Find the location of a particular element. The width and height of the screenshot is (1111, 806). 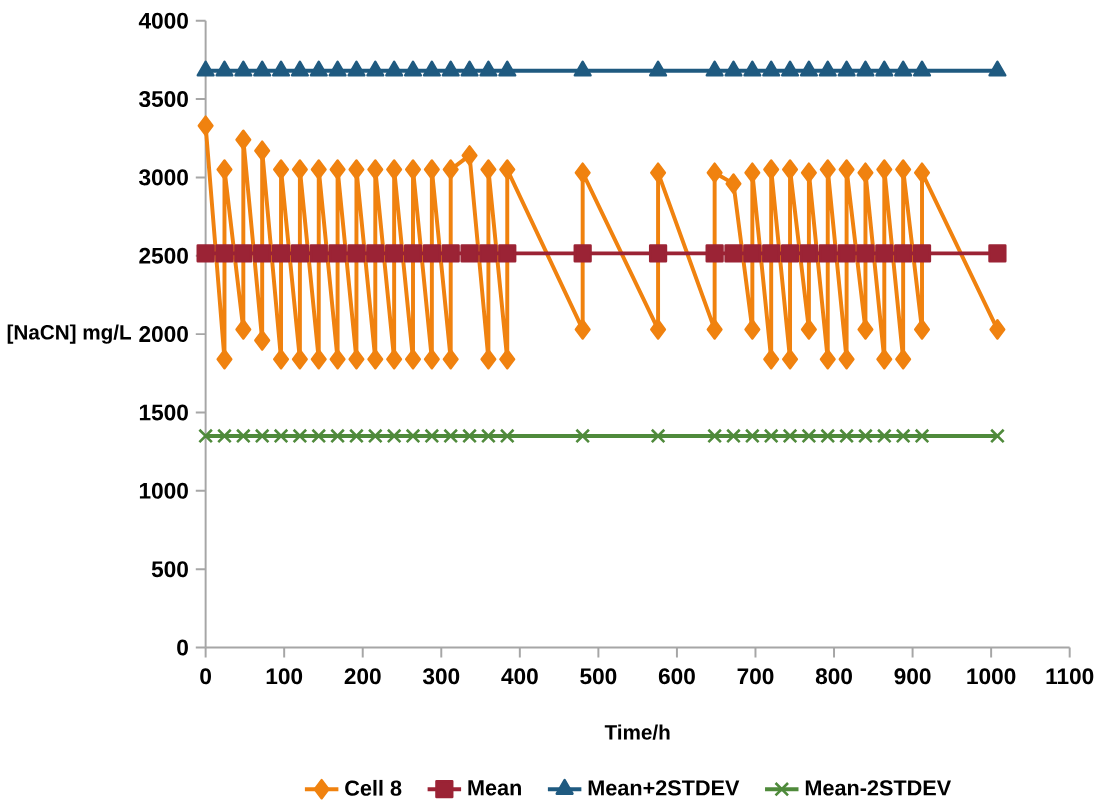

x-tick-label: 700 is located at coordinates (755, 676).